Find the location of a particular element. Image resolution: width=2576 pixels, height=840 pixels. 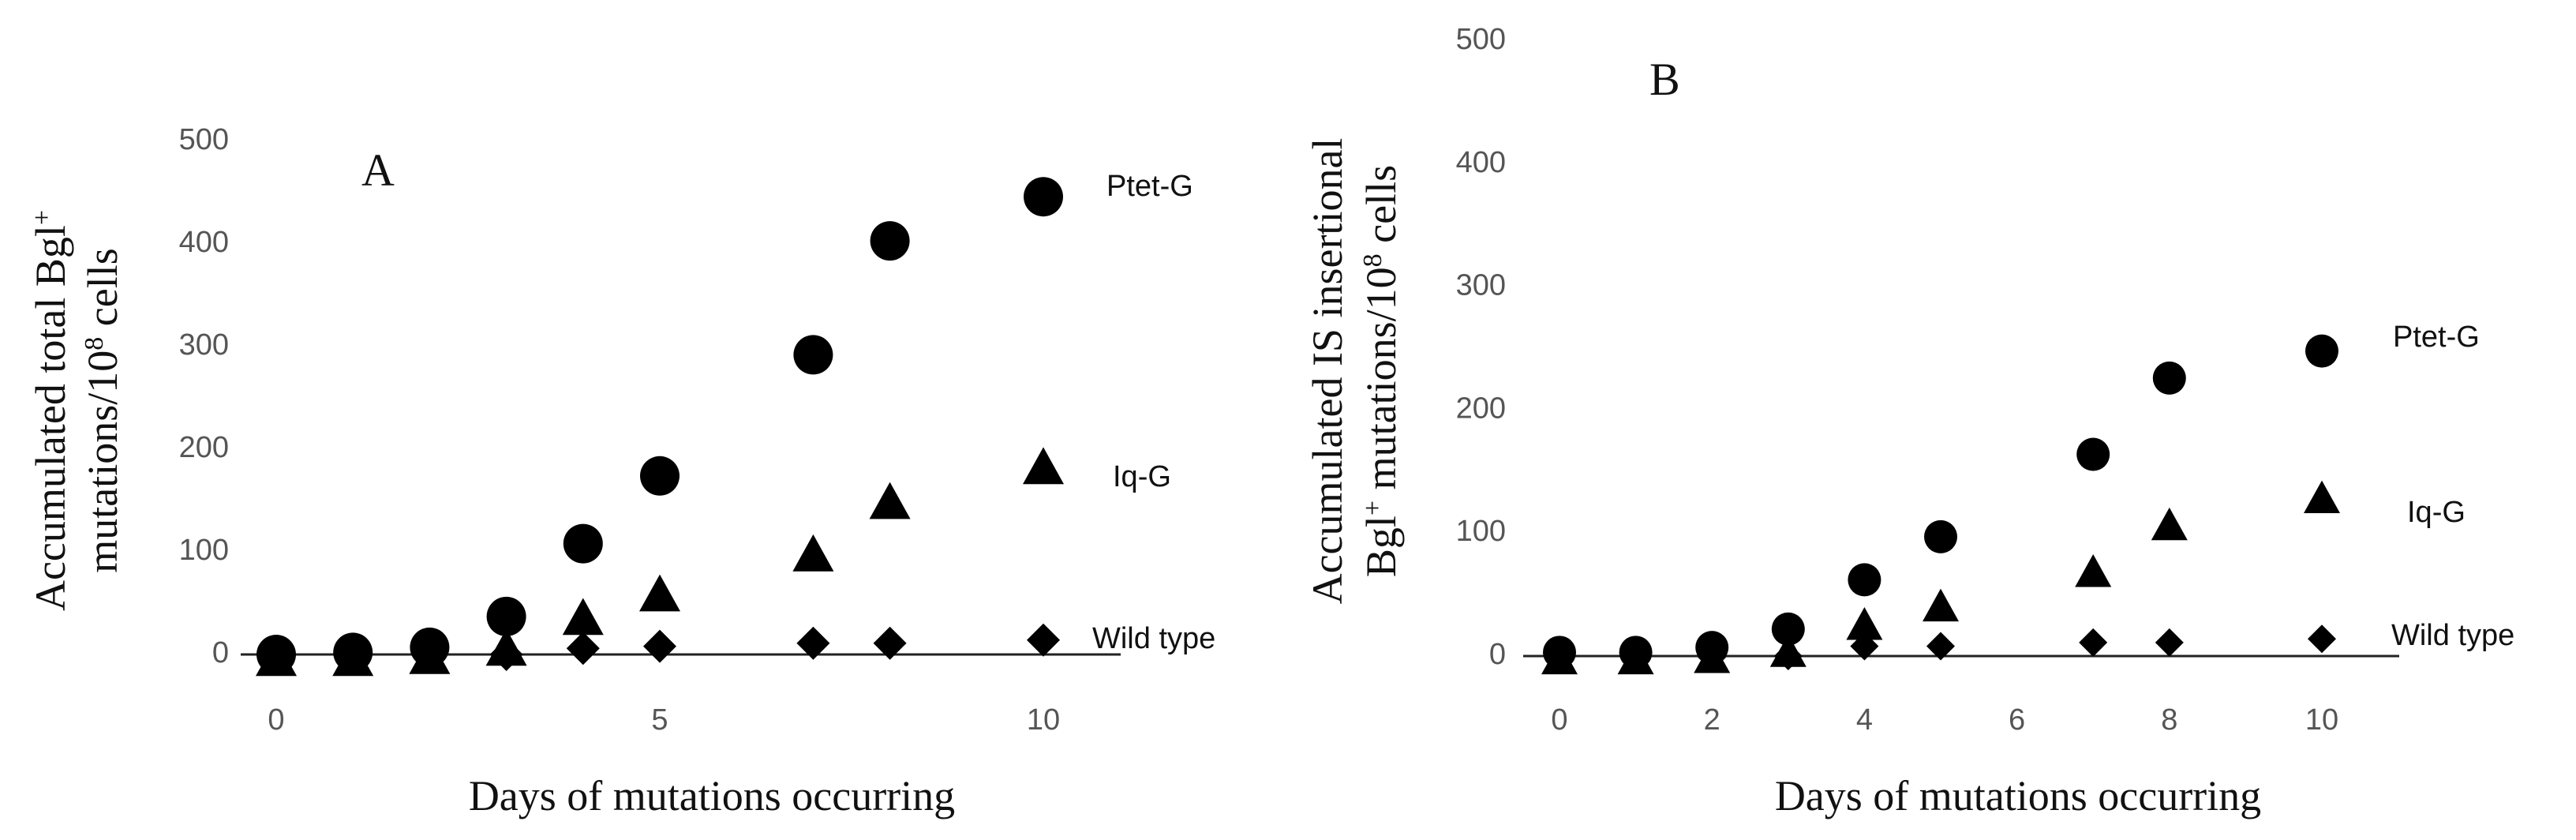

series-label-wild-type-b: Wild type is located at coordinates (2452, 635).